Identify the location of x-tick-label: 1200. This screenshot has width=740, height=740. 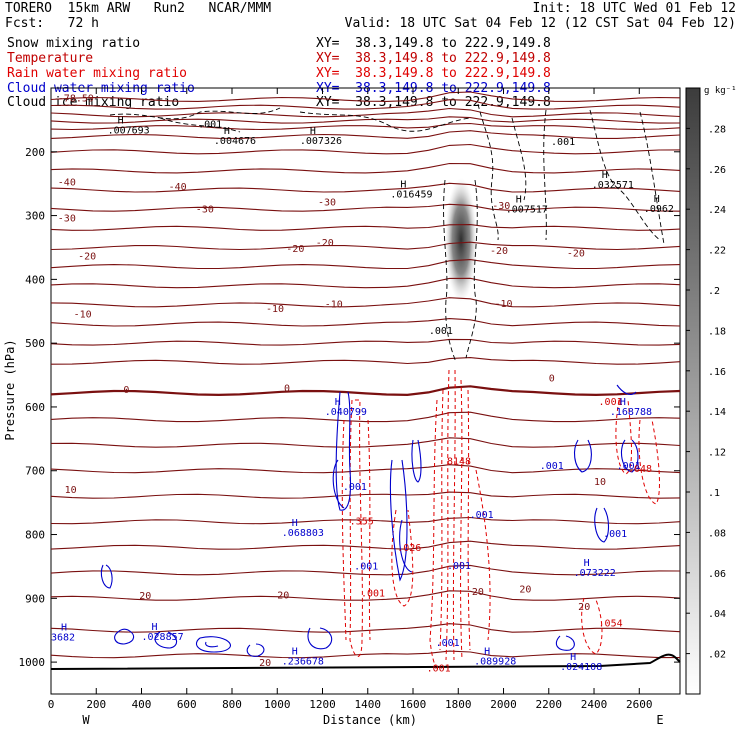
(322, 704).